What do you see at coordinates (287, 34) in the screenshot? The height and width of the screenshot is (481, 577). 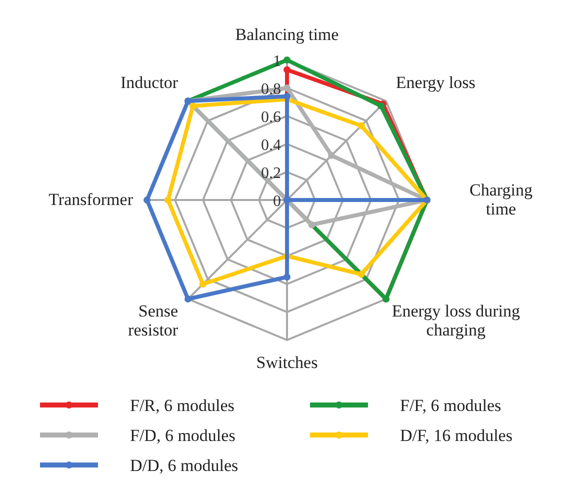 I see `spoke-label: Balancing time` at bounding box center [287, 34].